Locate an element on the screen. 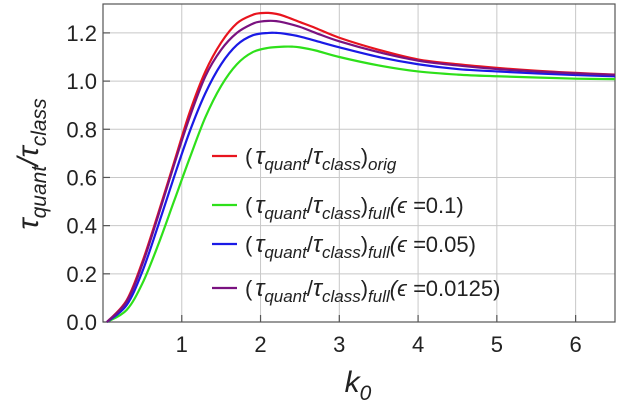 This screenshot has width=628, height=409. legend-label: (τquant/τclass)orig is located at coordinates (321, 158).